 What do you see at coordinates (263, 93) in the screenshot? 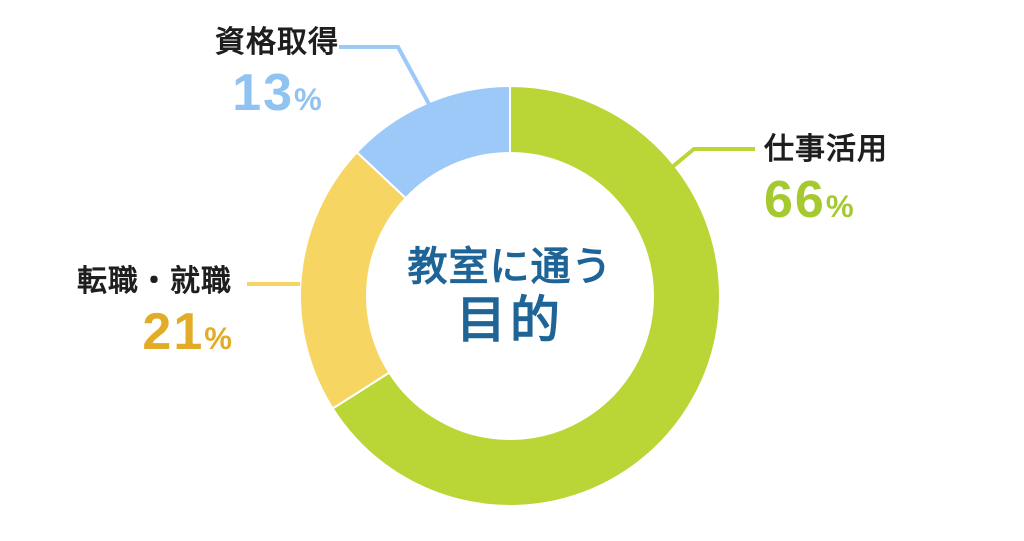
I see `slice-value-number: 13` at bounding box center [263, 93].